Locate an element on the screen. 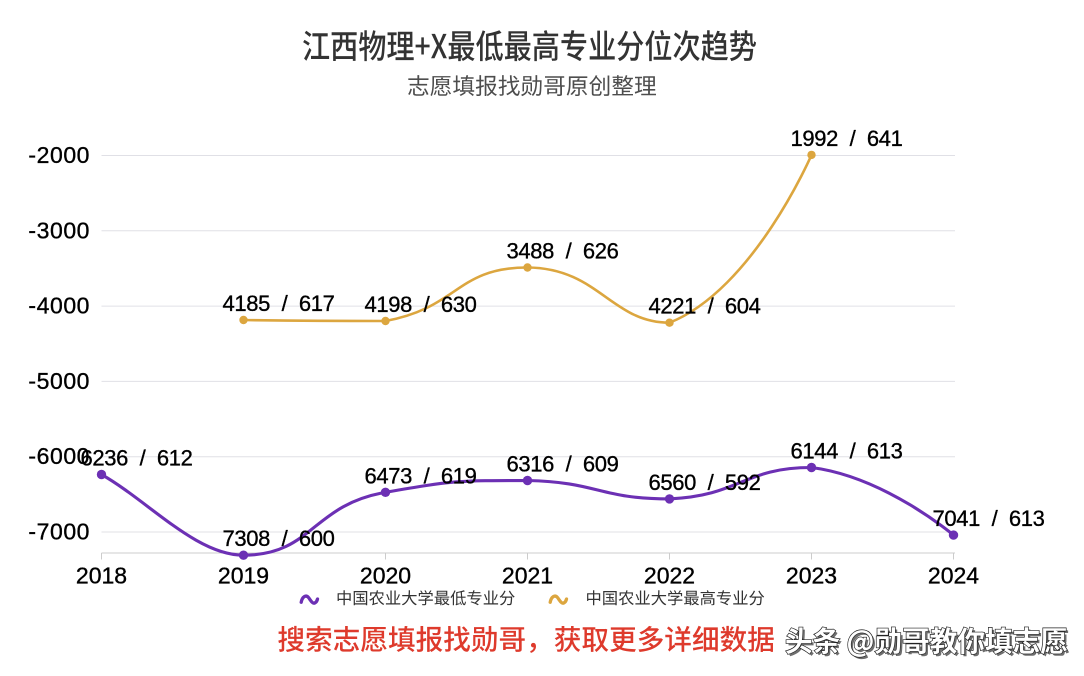 The image size is (1084, 676). svg-text: -5000 is located at coordinates (59, 381).